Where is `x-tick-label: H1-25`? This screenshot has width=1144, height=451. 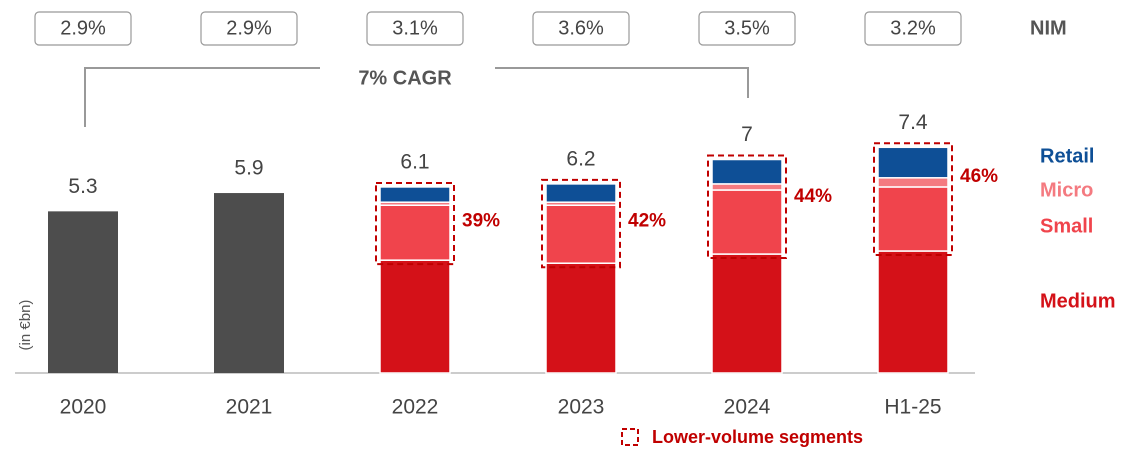 x-tick-label: H1-25 is located at coordinates (912, 407).